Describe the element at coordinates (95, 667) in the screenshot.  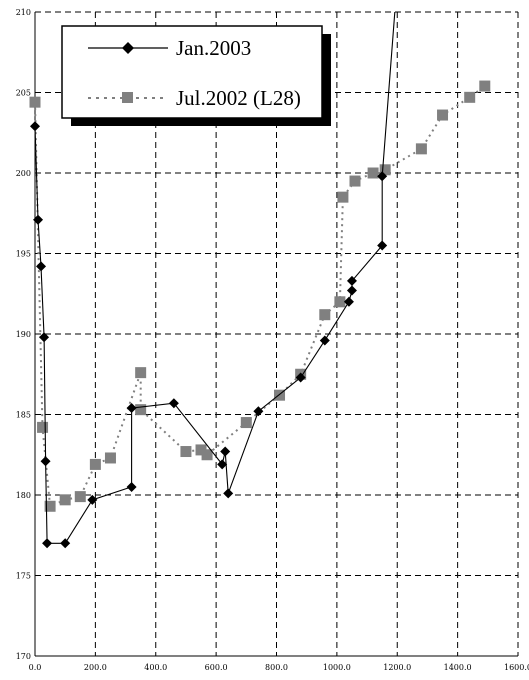
I see `x-tick-label: 200.0` at that location.